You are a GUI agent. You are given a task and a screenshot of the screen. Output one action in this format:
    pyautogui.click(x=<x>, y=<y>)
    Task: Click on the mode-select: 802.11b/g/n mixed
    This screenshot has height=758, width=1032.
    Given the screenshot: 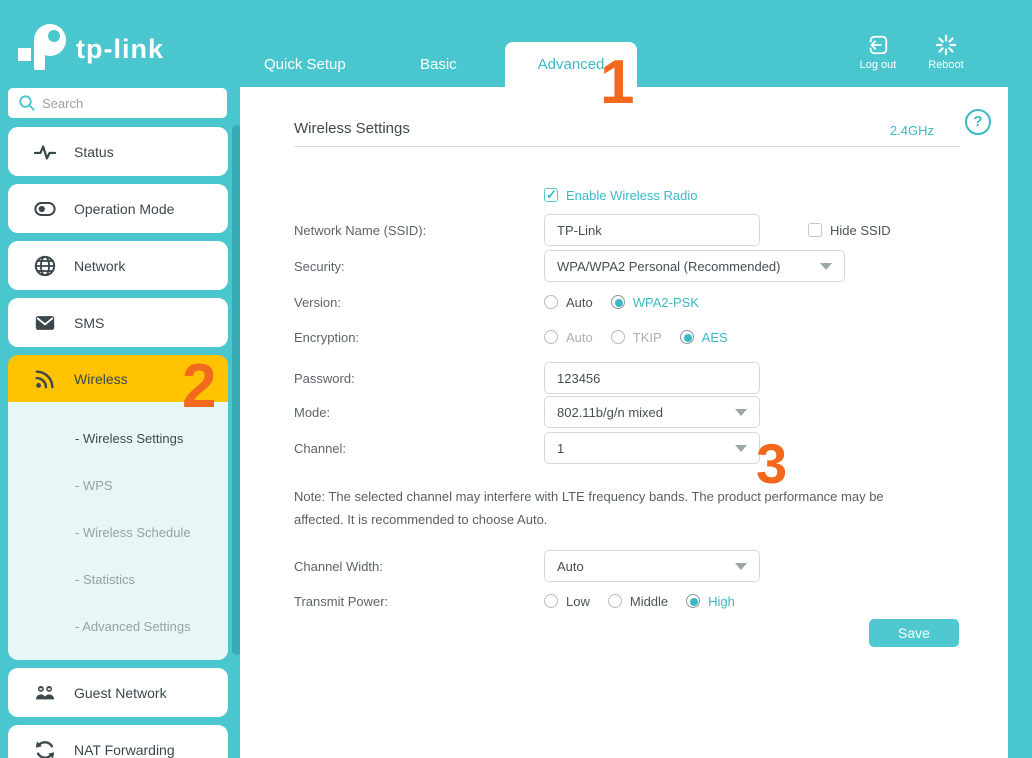 What is the action you would take?
    pyautogui.click(x=652, y=412)
    